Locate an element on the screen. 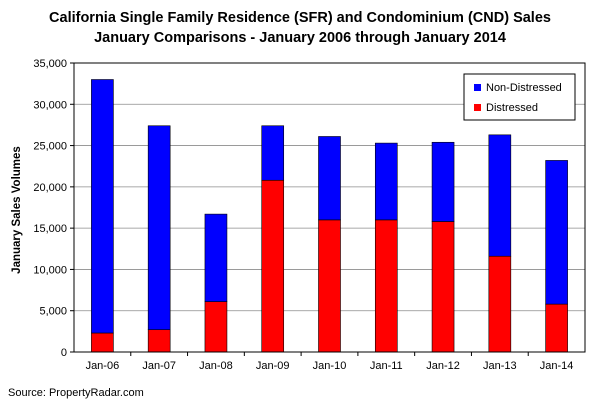 The height and width of the screenshot is (408, 600). y-tick-label: 35,000 is located at coordinates (50, 64).